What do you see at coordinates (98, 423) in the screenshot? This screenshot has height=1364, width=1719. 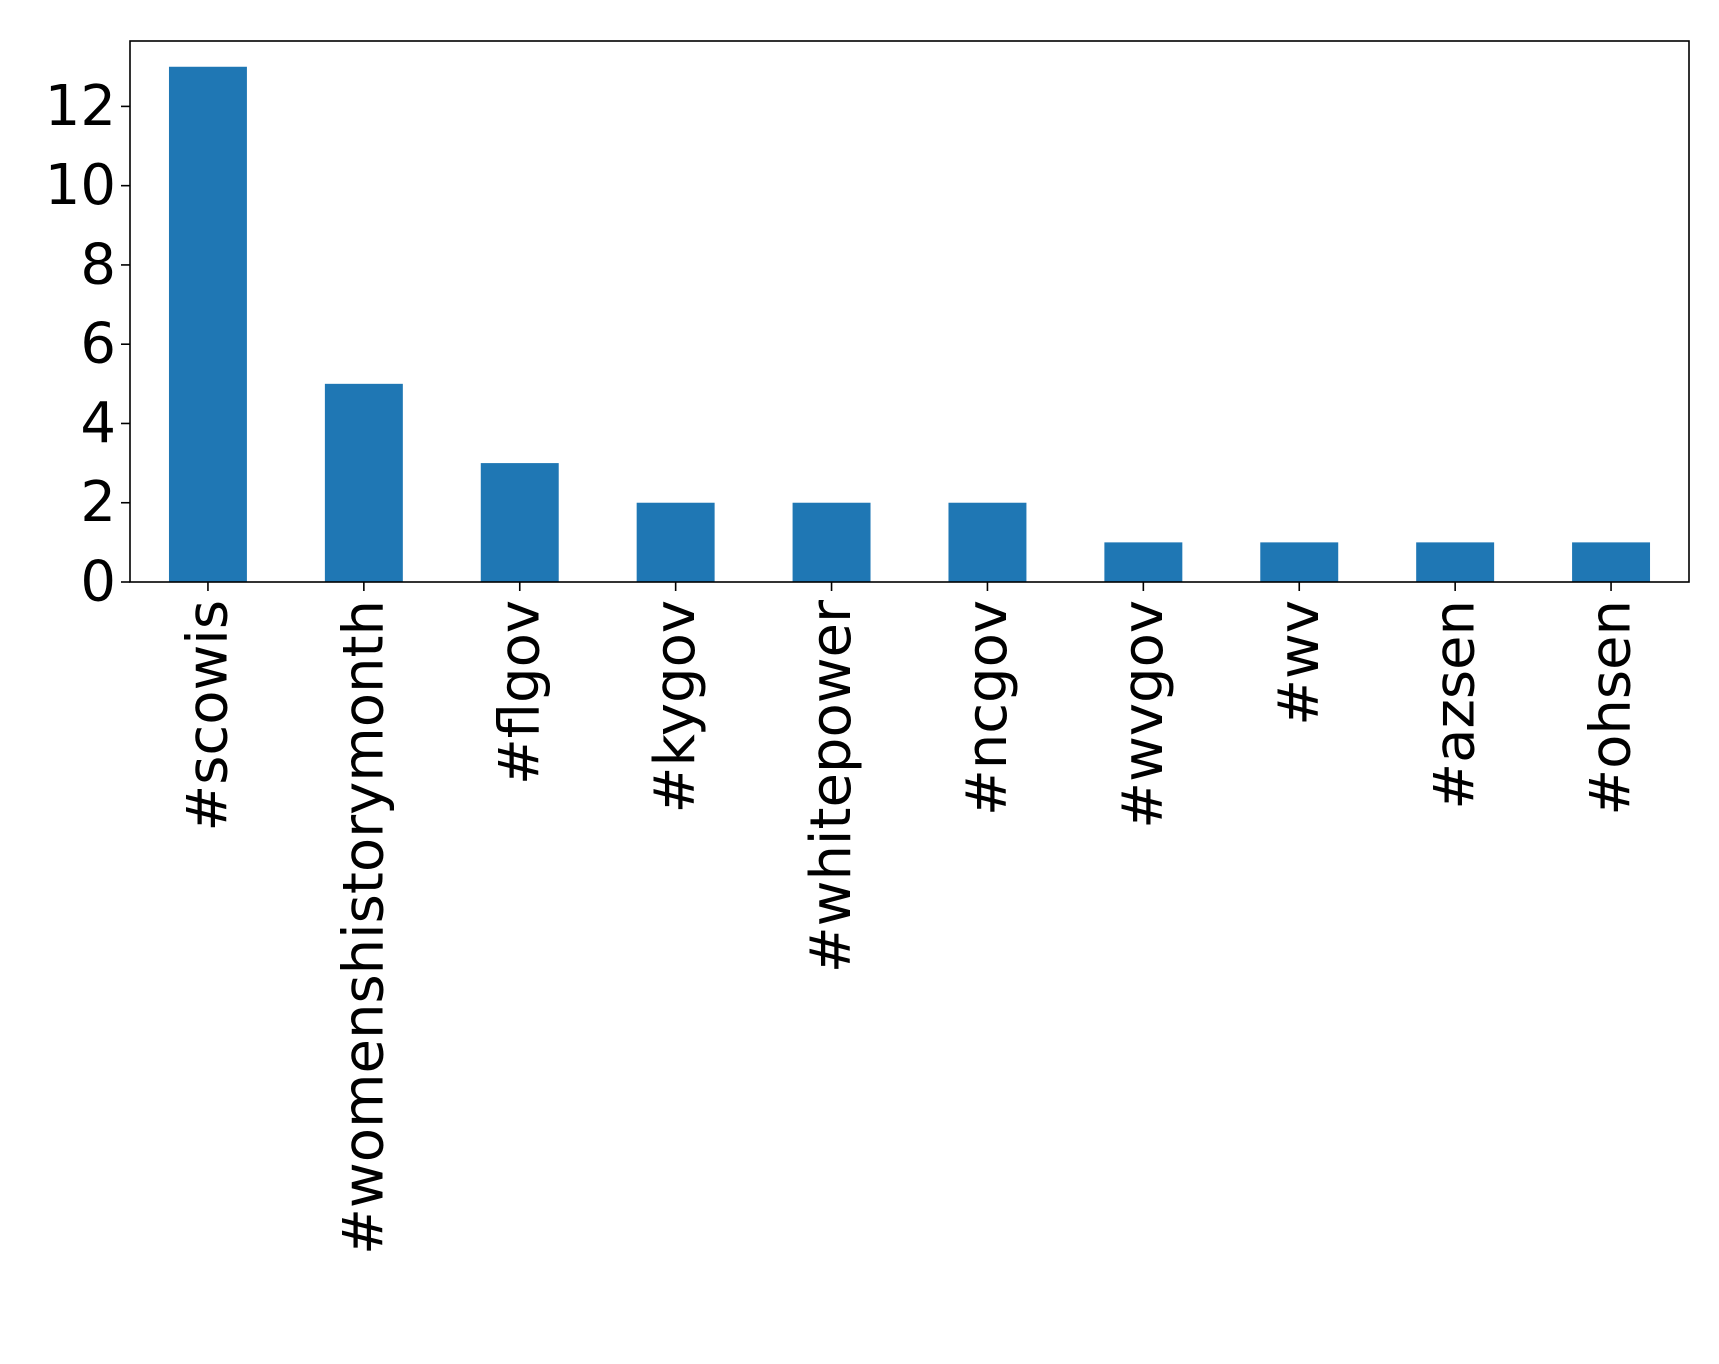 I see `y-tick-label: 4` at bounding box center [98, 423].